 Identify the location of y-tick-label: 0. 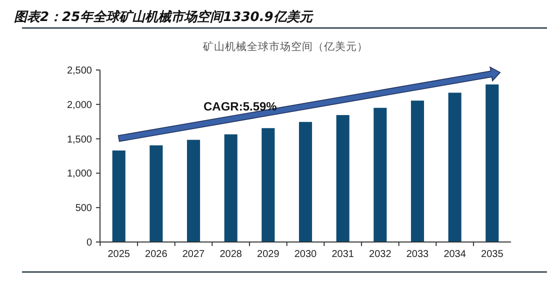
(89, 243).